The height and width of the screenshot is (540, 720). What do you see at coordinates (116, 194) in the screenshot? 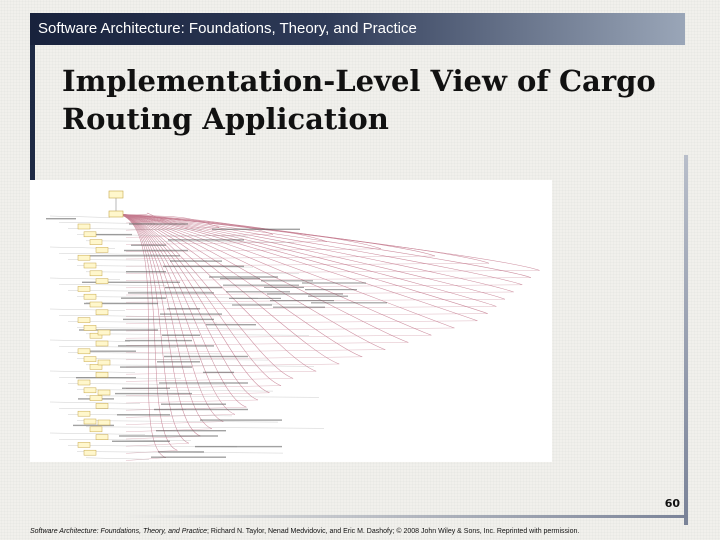
I see `graph-root-node` at bounding box center [116, 194].